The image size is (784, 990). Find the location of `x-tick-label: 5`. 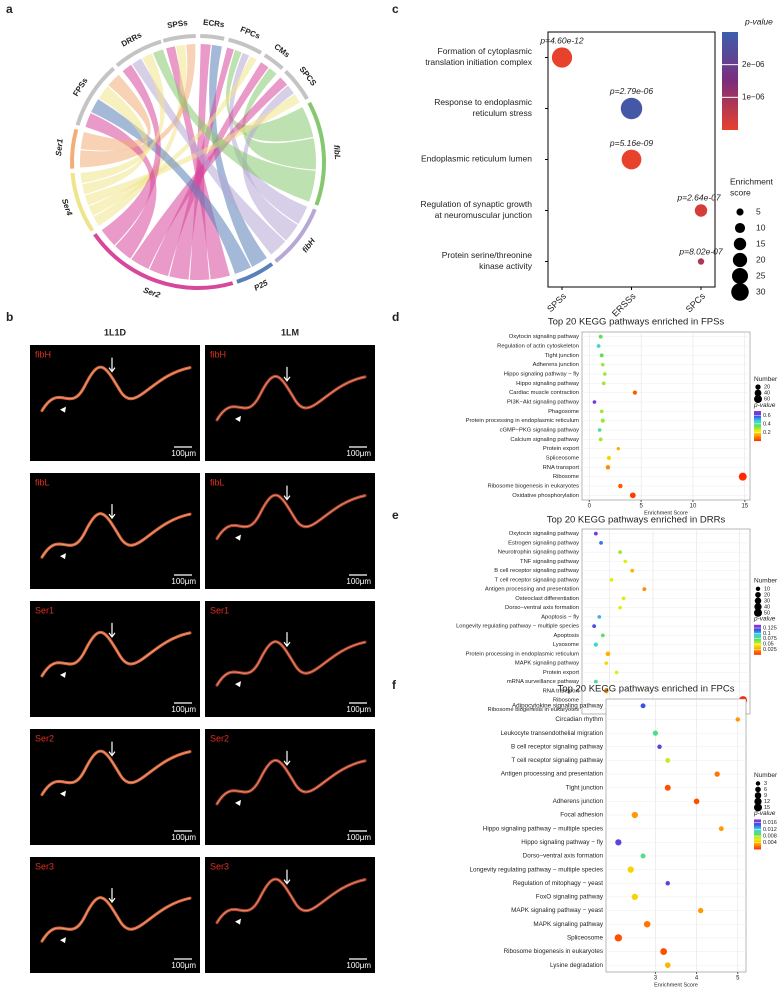

x-tick-label: 5 is located at coordinates (641, 507).